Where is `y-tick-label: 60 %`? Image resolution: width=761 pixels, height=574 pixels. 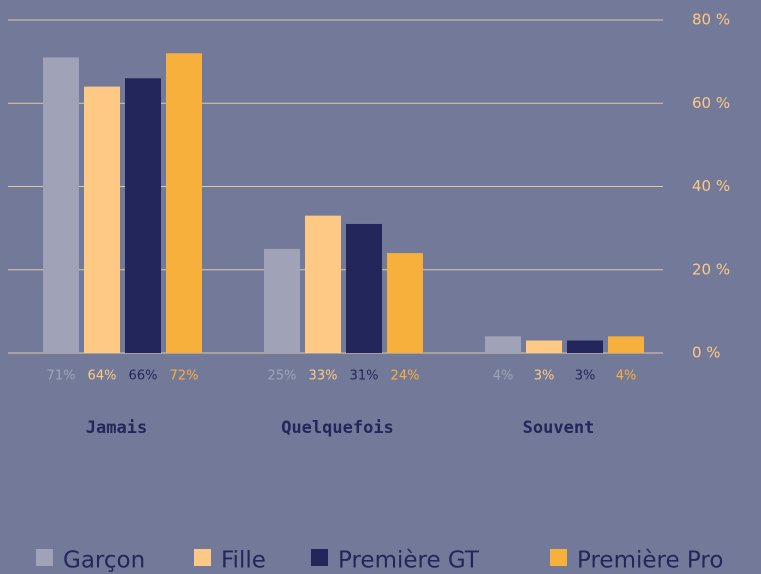
y-tick-label: 60 % is located at coordinates (711, 103).